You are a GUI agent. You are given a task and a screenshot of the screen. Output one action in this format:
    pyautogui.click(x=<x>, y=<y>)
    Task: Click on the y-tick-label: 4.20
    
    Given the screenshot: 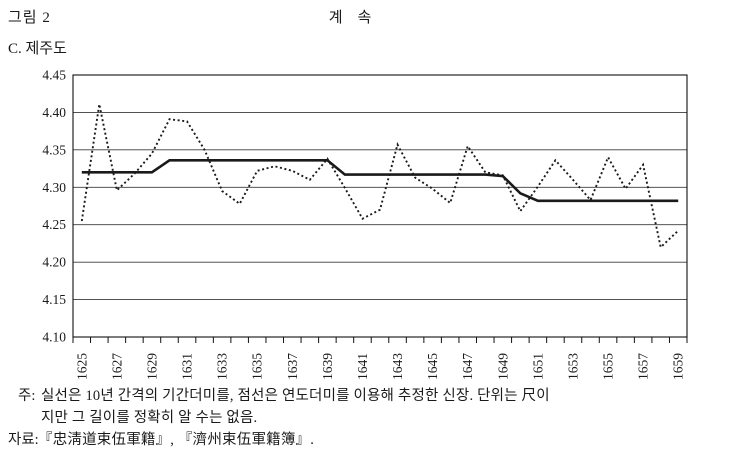 What is the action you would take?
    pyautogui.click(x=54, y=262)
    